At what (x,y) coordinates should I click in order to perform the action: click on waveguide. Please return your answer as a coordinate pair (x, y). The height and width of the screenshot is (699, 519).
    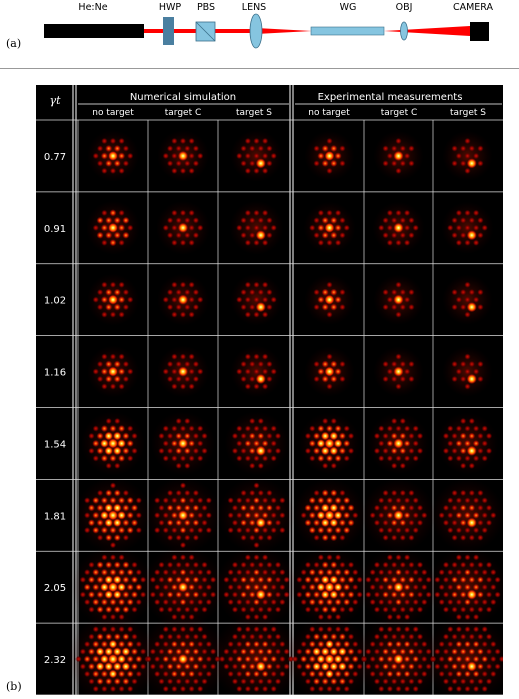
    Looking at the image, I should click on (347, 31).